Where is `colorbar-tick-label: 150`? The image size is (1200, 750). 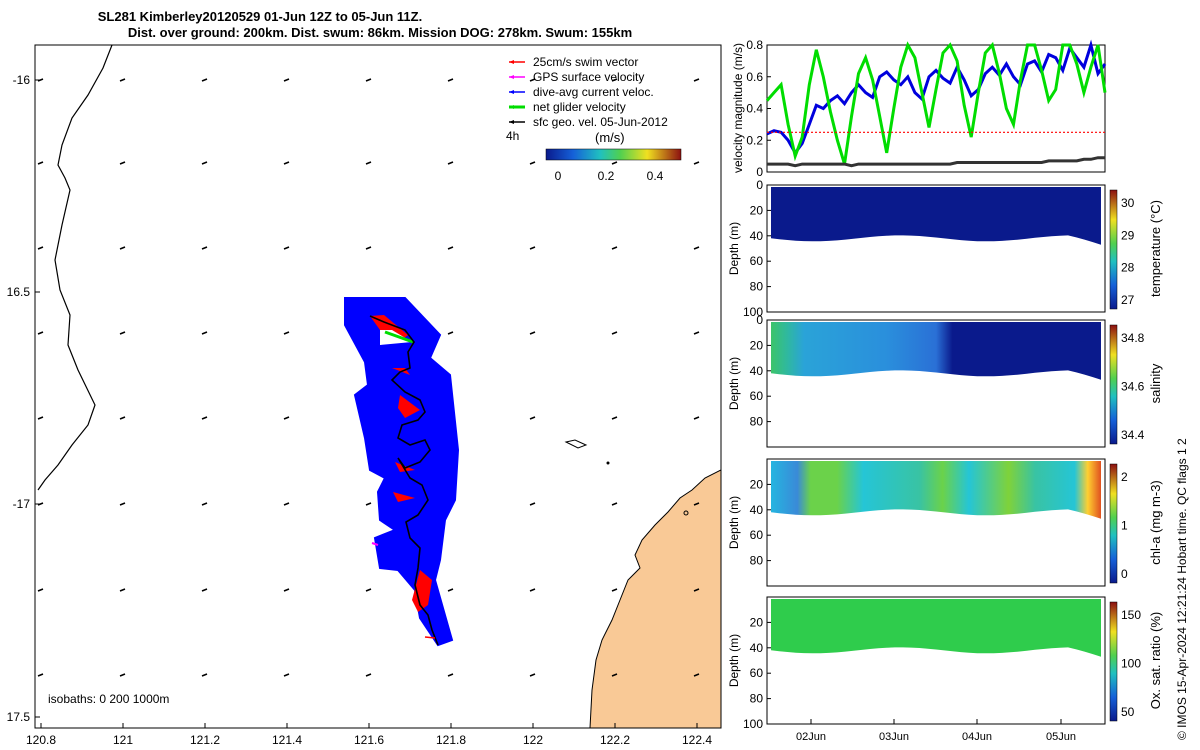 colorbar-tick-label: 150 is located at coordinates (1131, 615).